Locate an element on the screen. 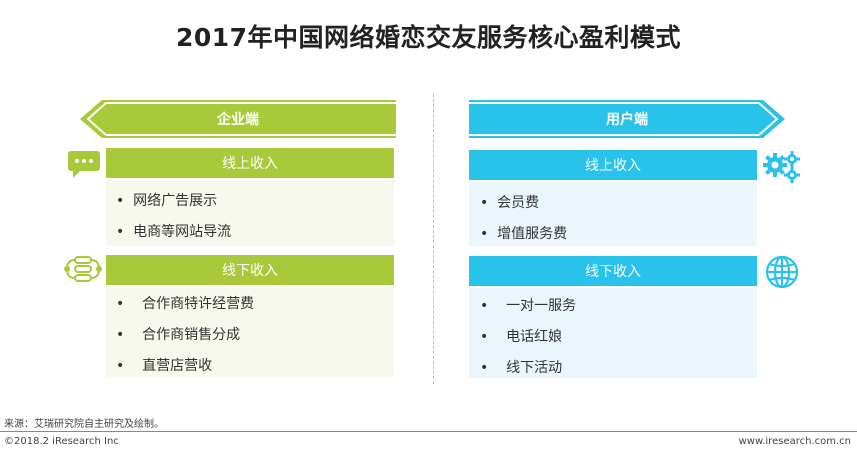 The height and width of the screenshot is (450, 857). left-offline-box is located at coordinates (250, 332).